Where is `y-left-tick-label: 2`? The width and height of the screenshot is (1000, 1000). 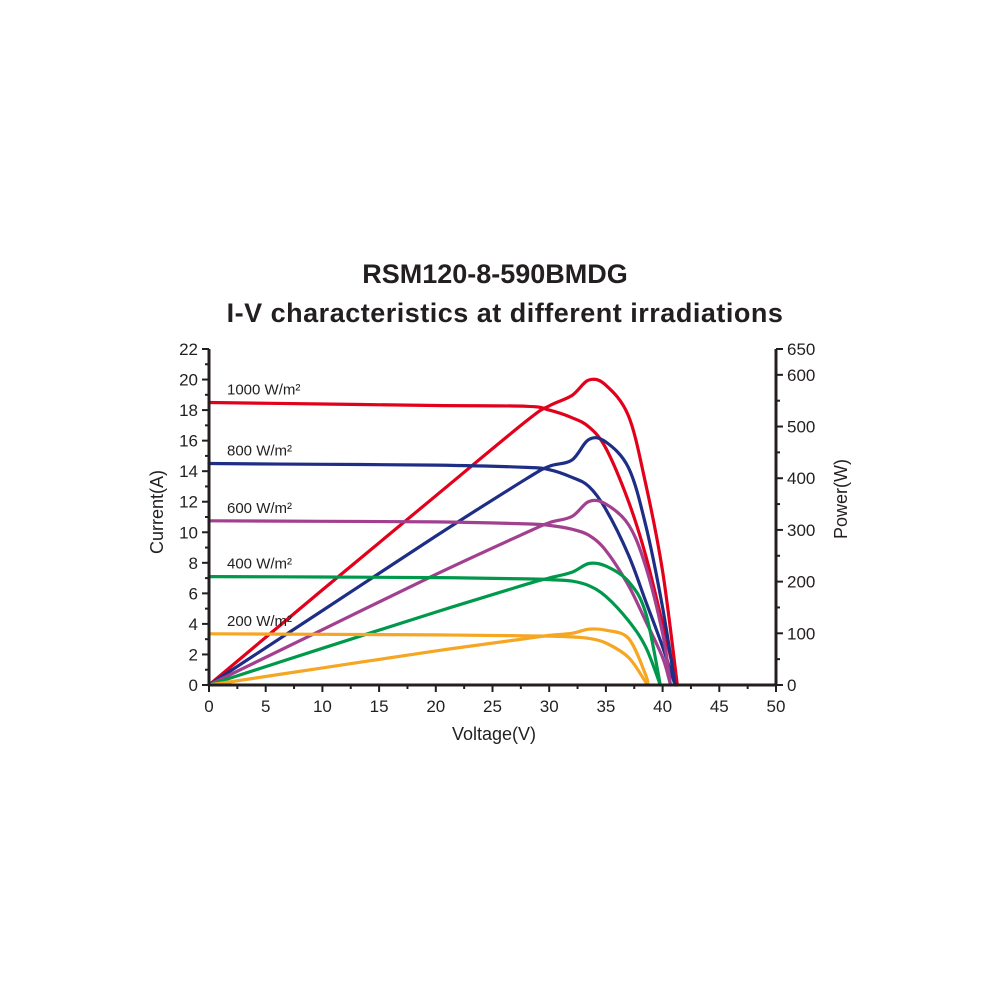
y-left-tick-label: 2 is located at coordinates (193, 654).